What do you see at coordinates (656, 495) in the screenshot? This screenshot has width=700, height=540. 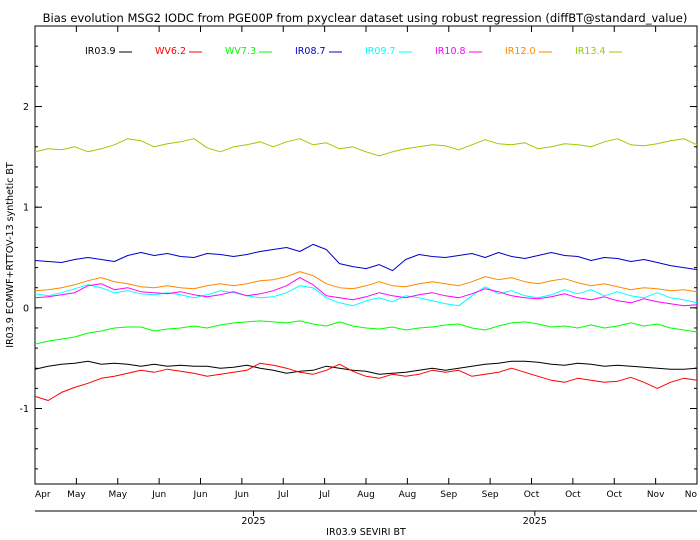 I see `x-tick-label: Nov` at bounding box center [656, 495].